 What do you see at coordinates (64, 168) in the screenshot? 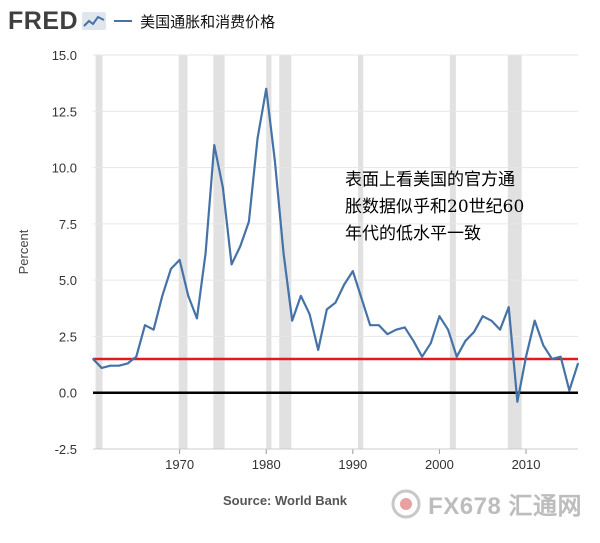
I see `y-tick-label: 10.0` at bounding box center [64, 168].